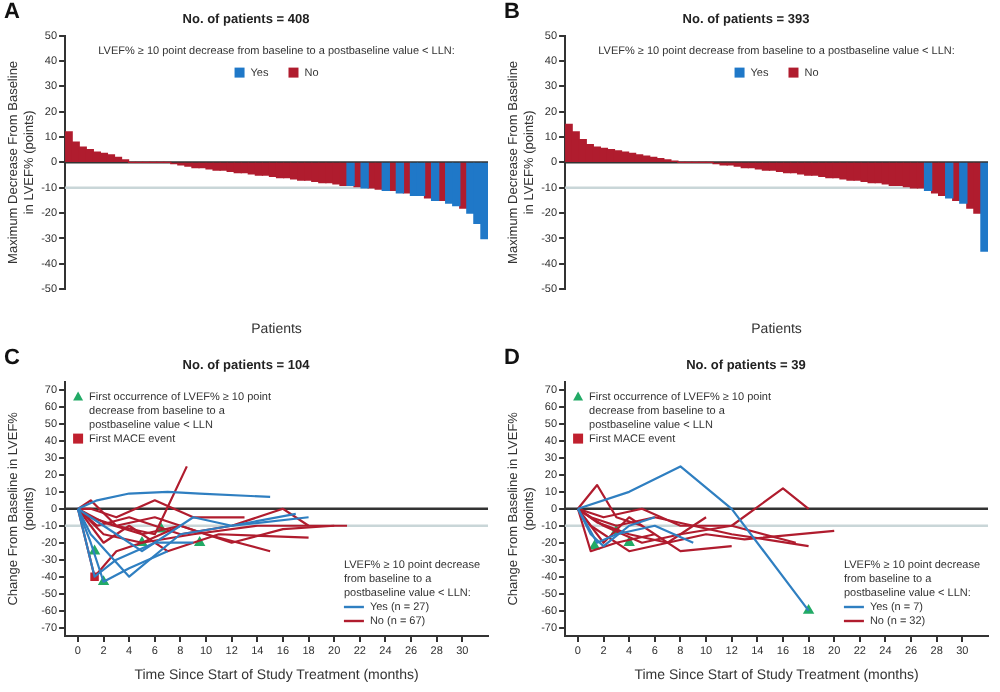  What do you see at coordinates (12, 12) in the screenshot?
I see `text: A` at bounding box center [12, 12].